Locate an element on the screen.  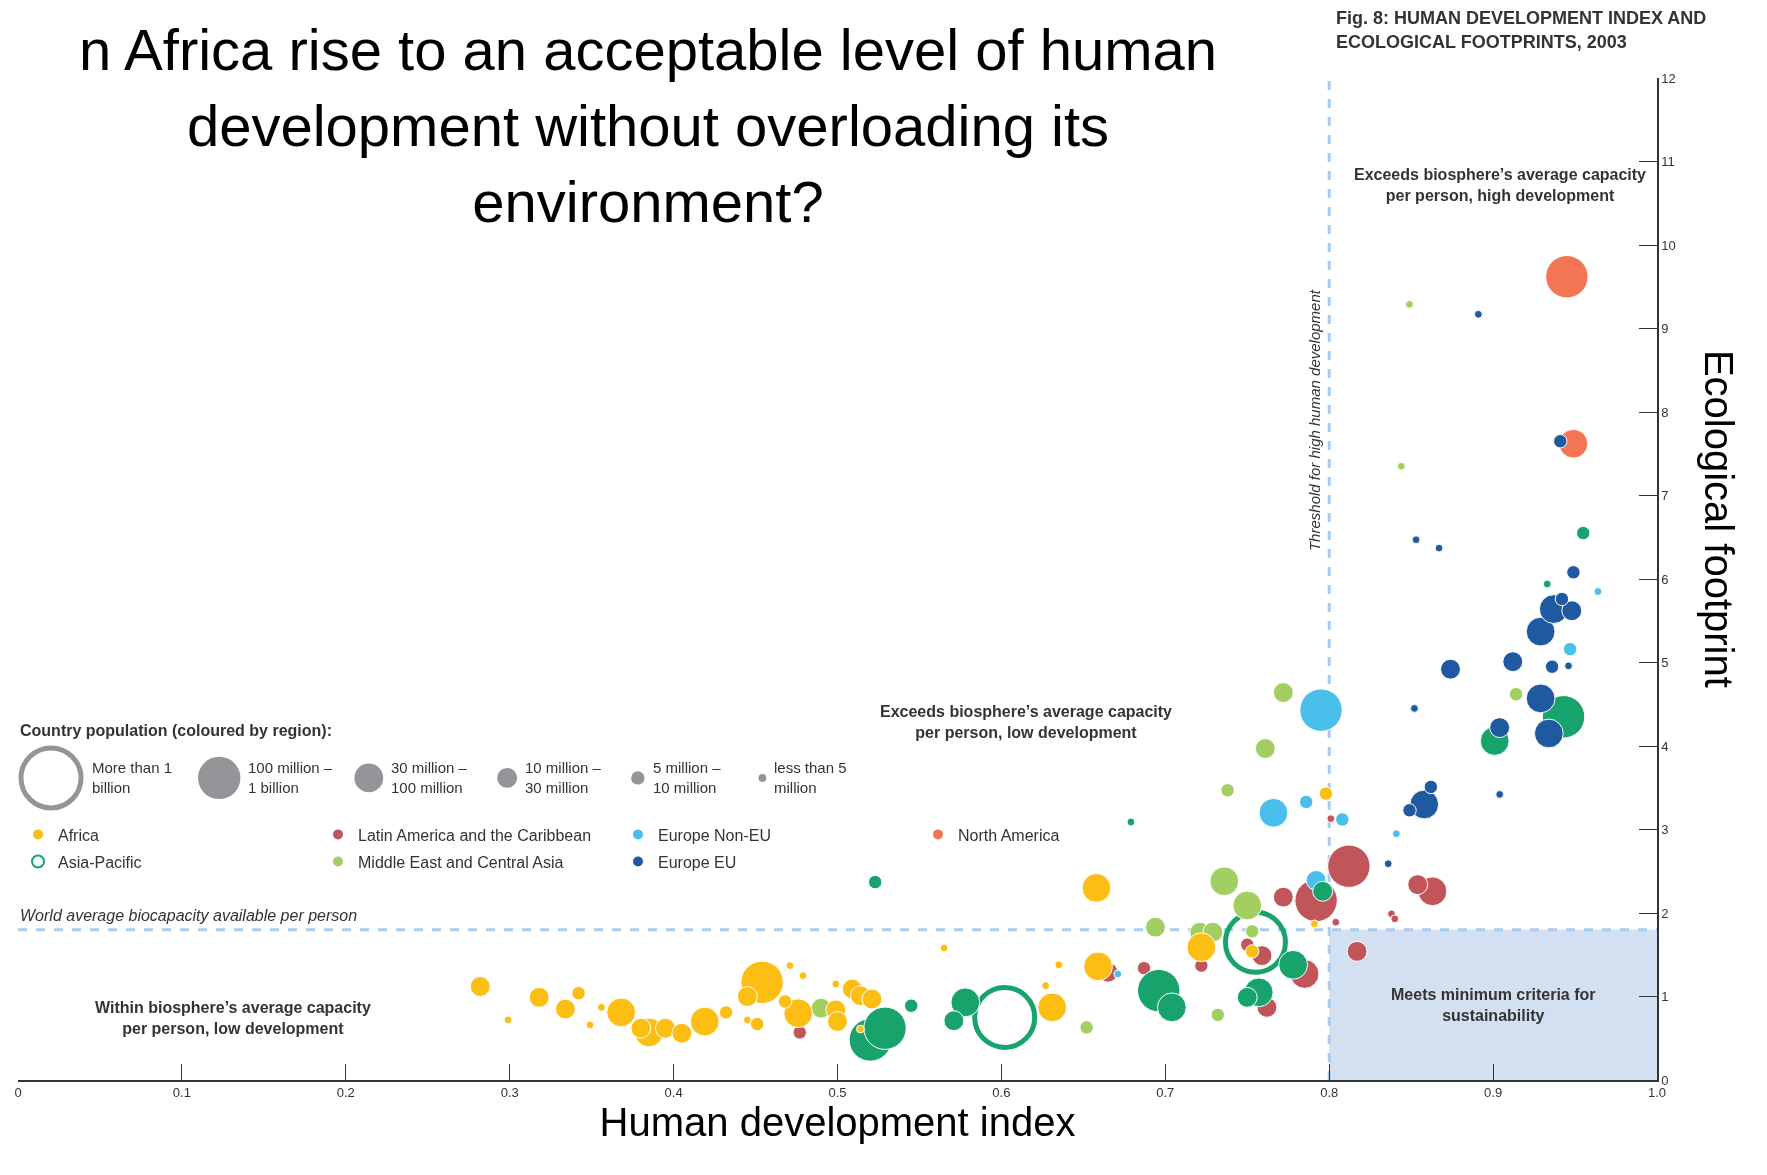
annotation: Within biosphere’s average capacity per person, low development is located at coordinates (233, 1018).